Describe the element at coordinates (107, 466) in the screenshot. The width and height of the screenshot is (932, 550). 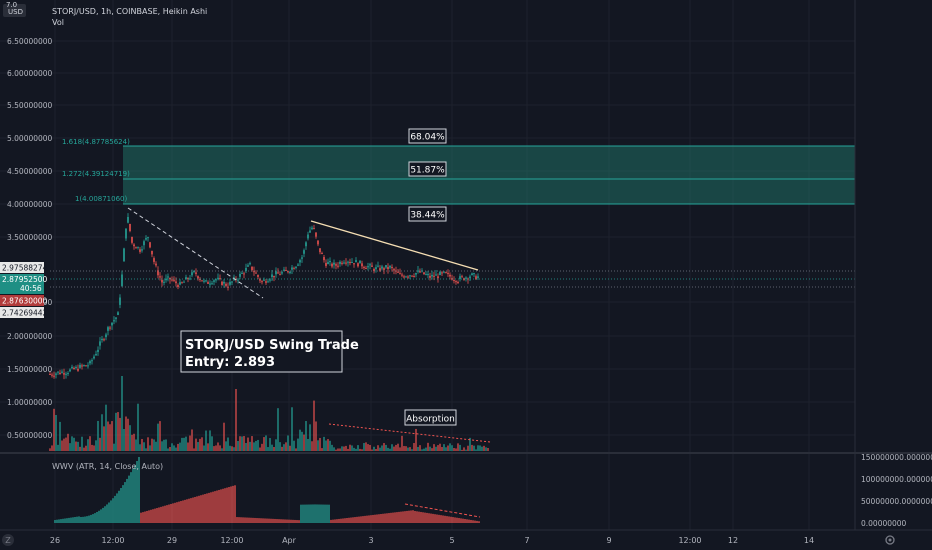
I see `indicator-title: WWV (ATR, 14, Close, Auto)` at that location.